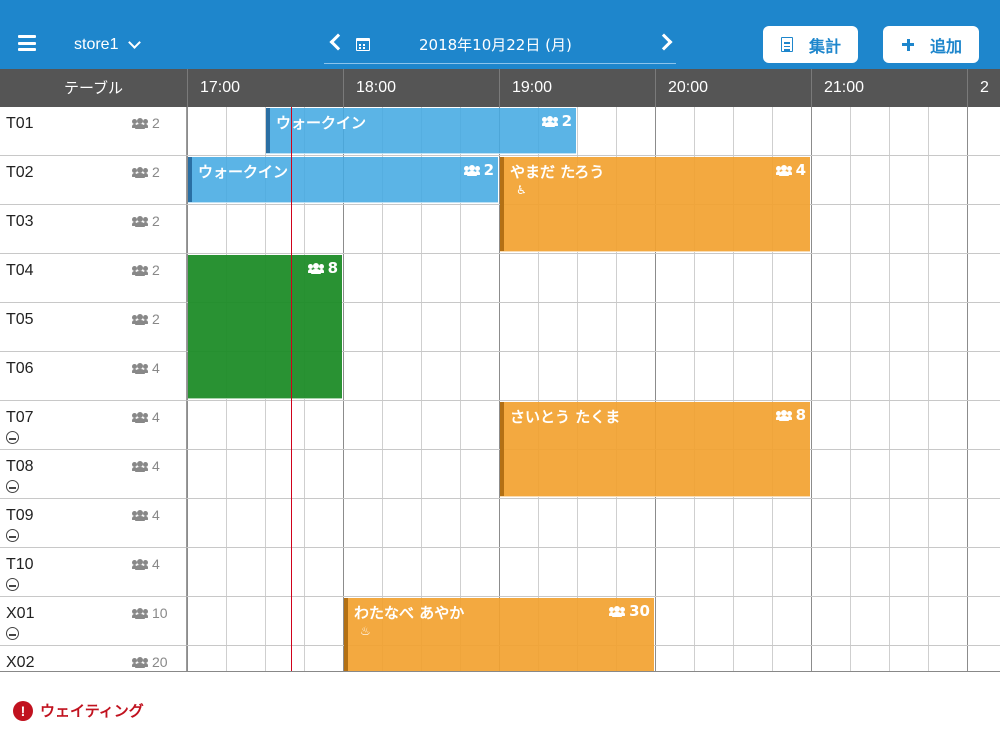 This screenshot has height=750, width=1000. What do you see at coordinates (577, 88) in the screenshot?
I see `hour-19: 19:00` at bounding box center [577, 88].